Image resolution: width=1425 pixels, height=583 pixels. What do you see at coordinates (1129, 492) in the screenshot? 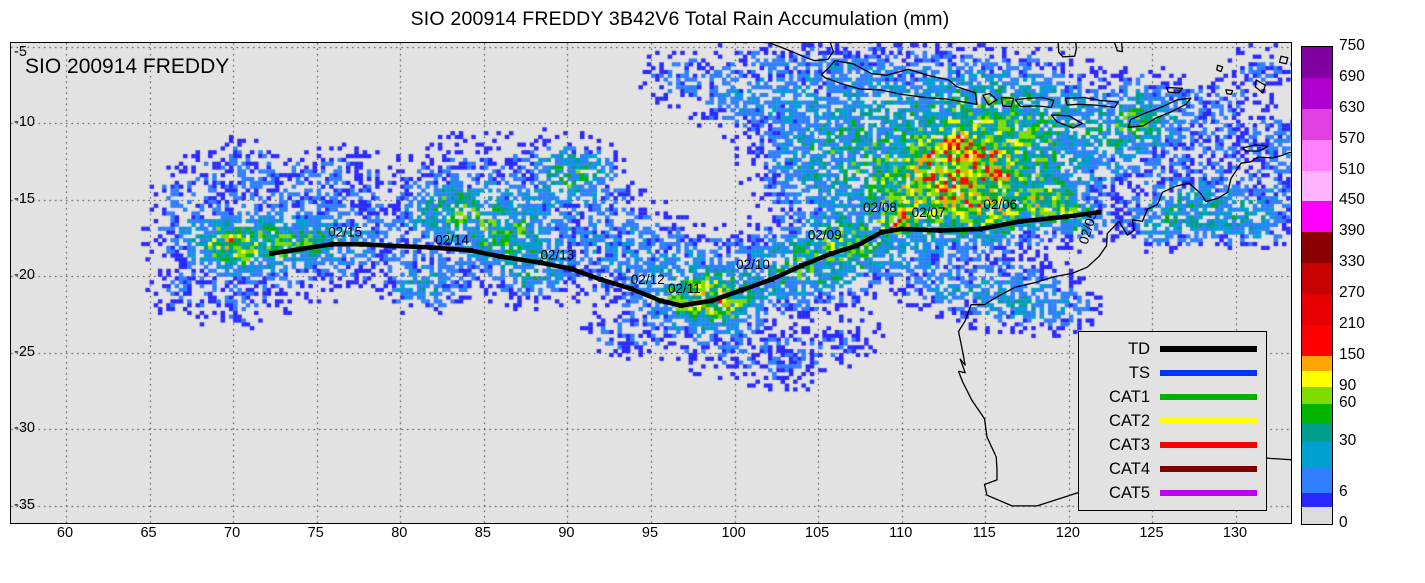
I see `legend-label: CAT5` at bounding box center [1129, 492].